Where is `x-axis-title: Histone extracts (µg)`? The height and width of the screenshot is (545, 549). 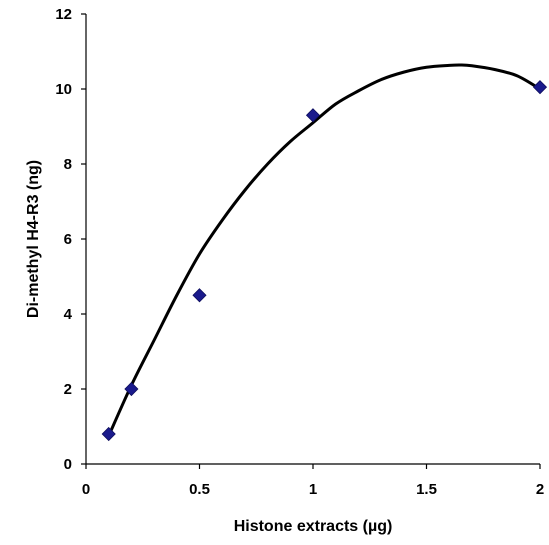
x-axis-title: Histone extracts (µg) is located at coordinates (313, 526).